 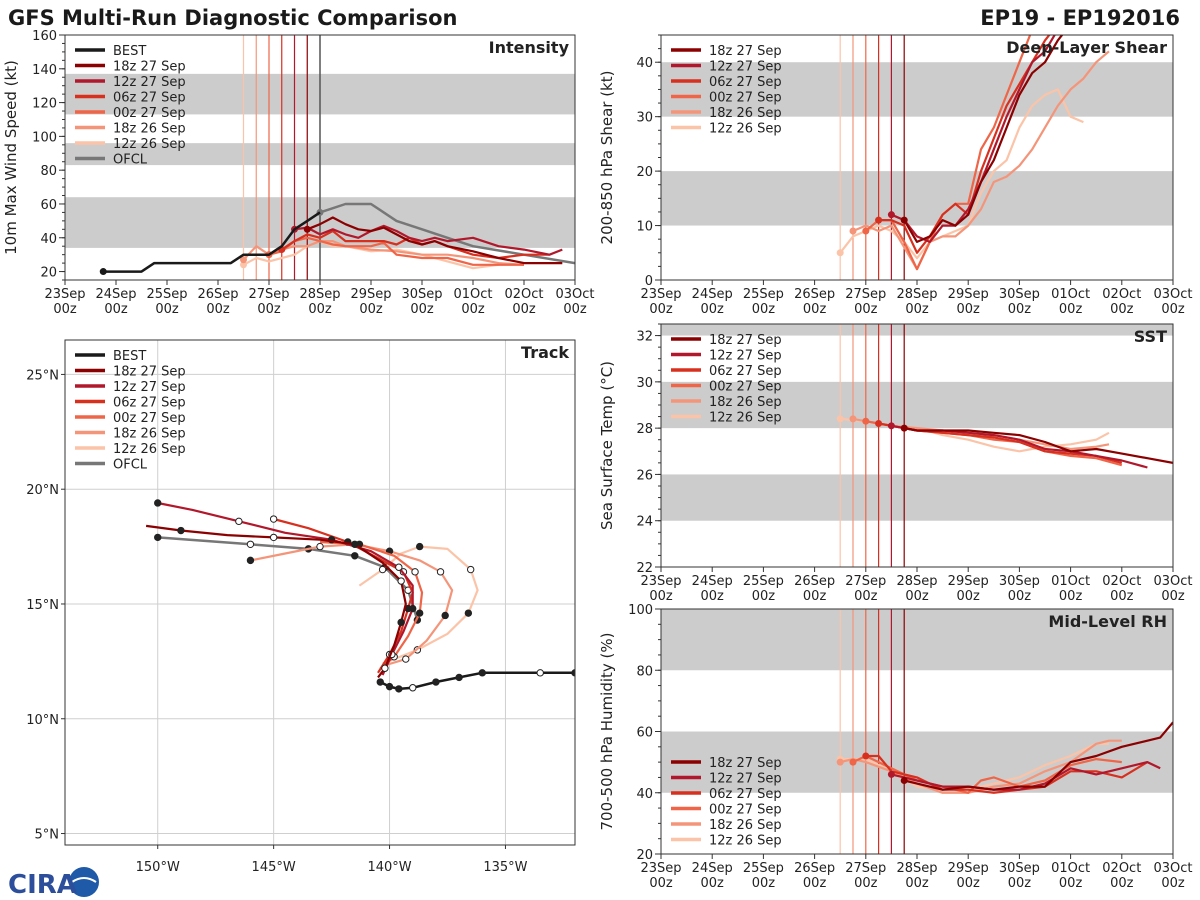 I want to click on rh-xtick-label: 23Sep, so click(x=660, y=868).